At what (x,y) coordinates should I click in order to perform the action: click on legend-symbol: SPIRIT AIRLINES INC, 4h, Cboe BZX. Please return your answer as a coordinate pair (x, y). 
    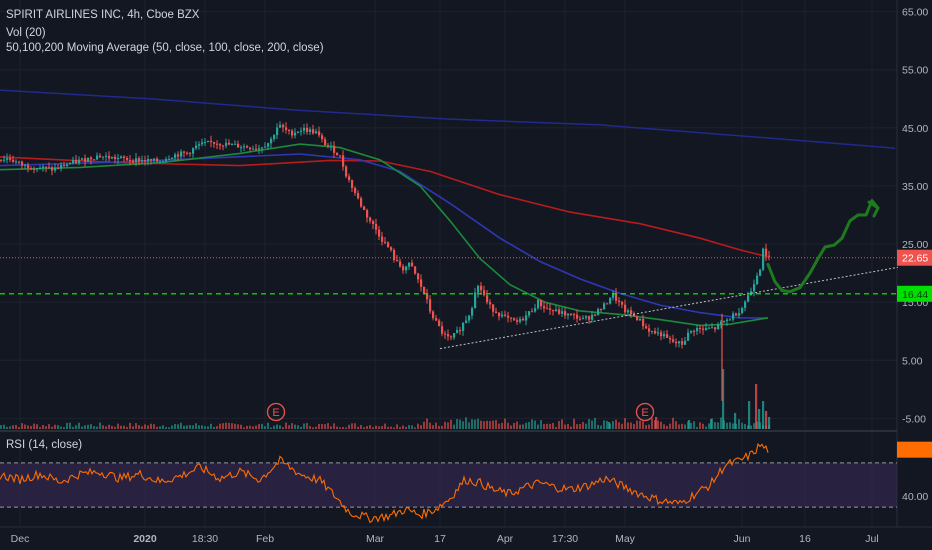
    Looking at the image, I should click on (103, 15).